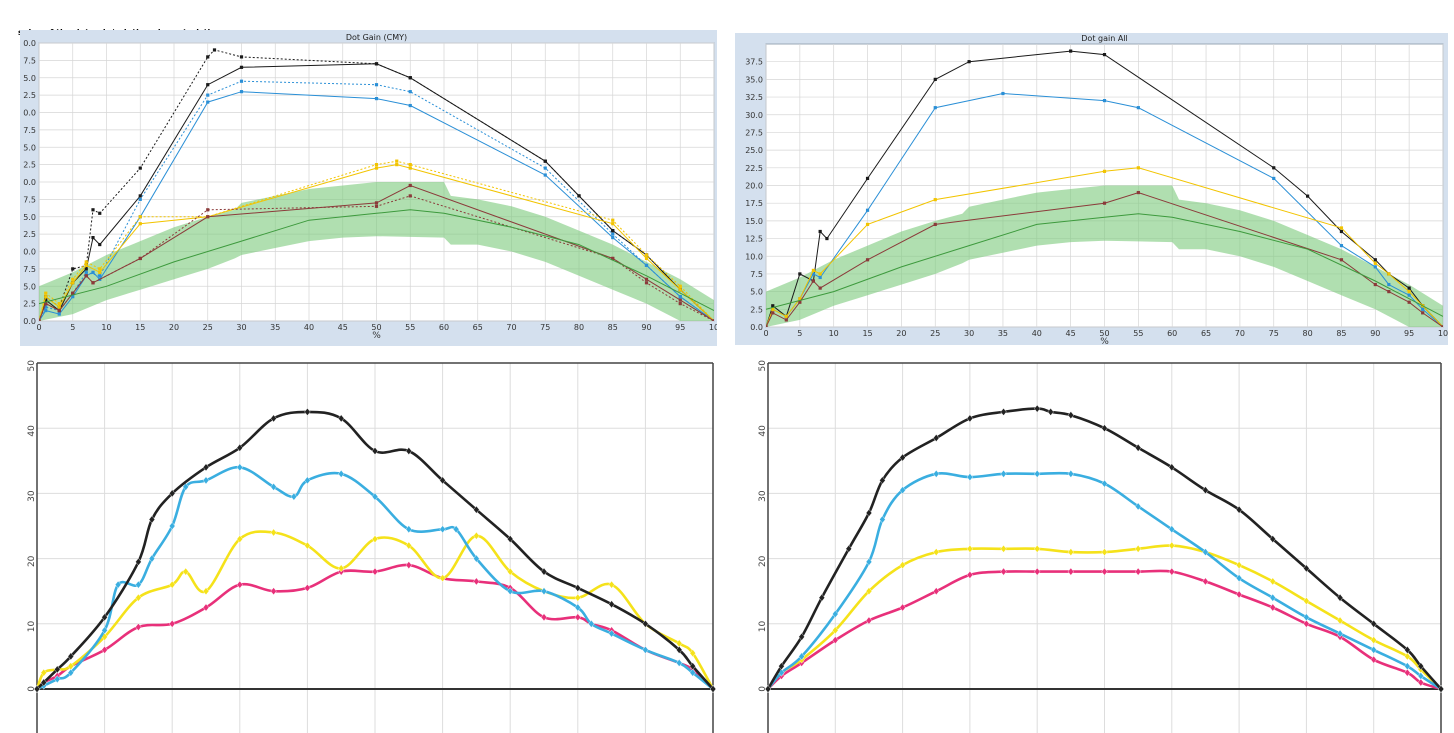 The width and height of the screenshot is (1454, 733). What do you see at coordinates (29, 60) in the screenshot?
I see `y-tick-label: 7.5` at bounding box center [29, 60].